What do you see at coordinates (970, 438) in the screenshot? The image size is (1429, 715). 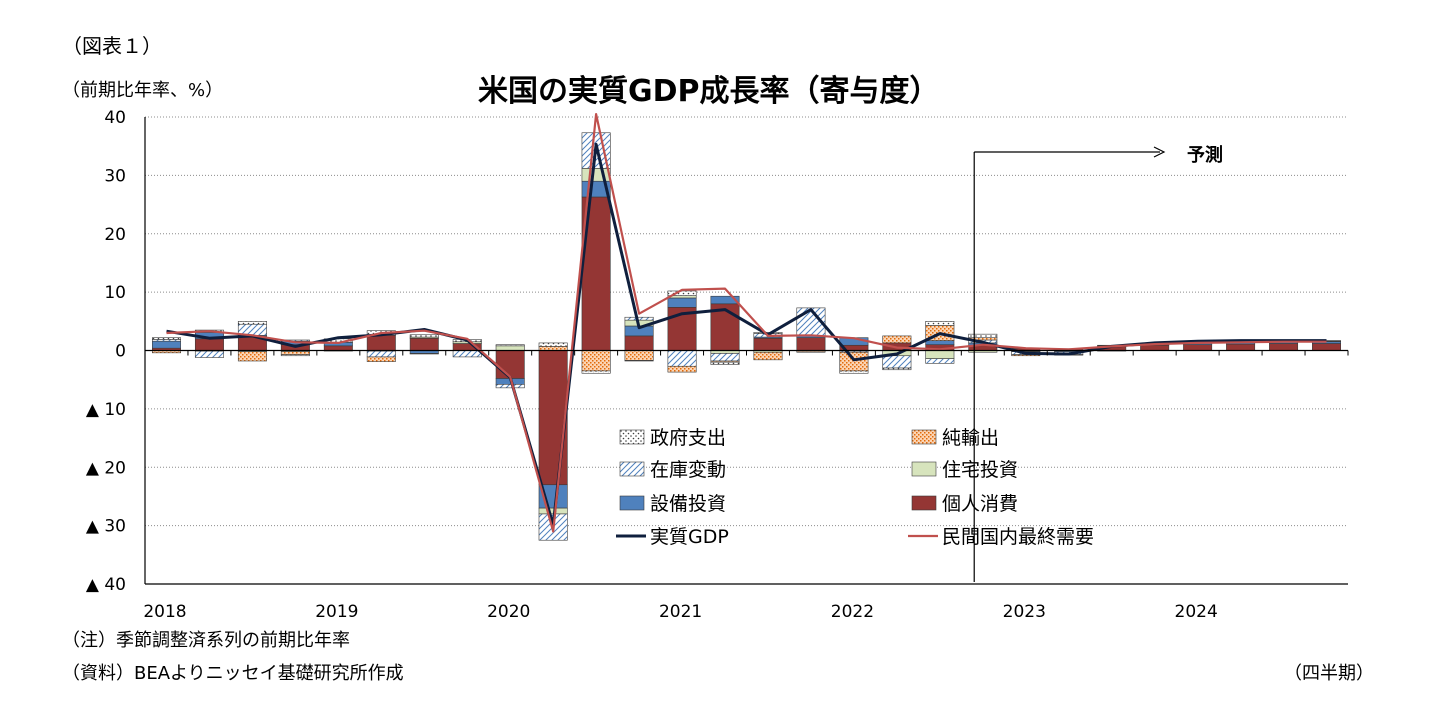 I see `legend-label: 純輸出` at bounding box center [970, 438].